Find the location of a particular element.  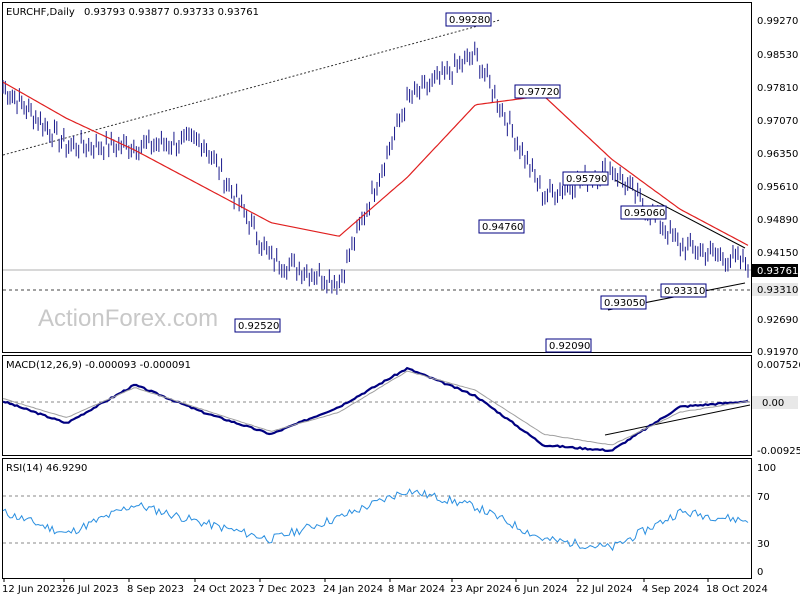

x-tick-label: 4 Sep 2024 is located at coordinates (670, 589).